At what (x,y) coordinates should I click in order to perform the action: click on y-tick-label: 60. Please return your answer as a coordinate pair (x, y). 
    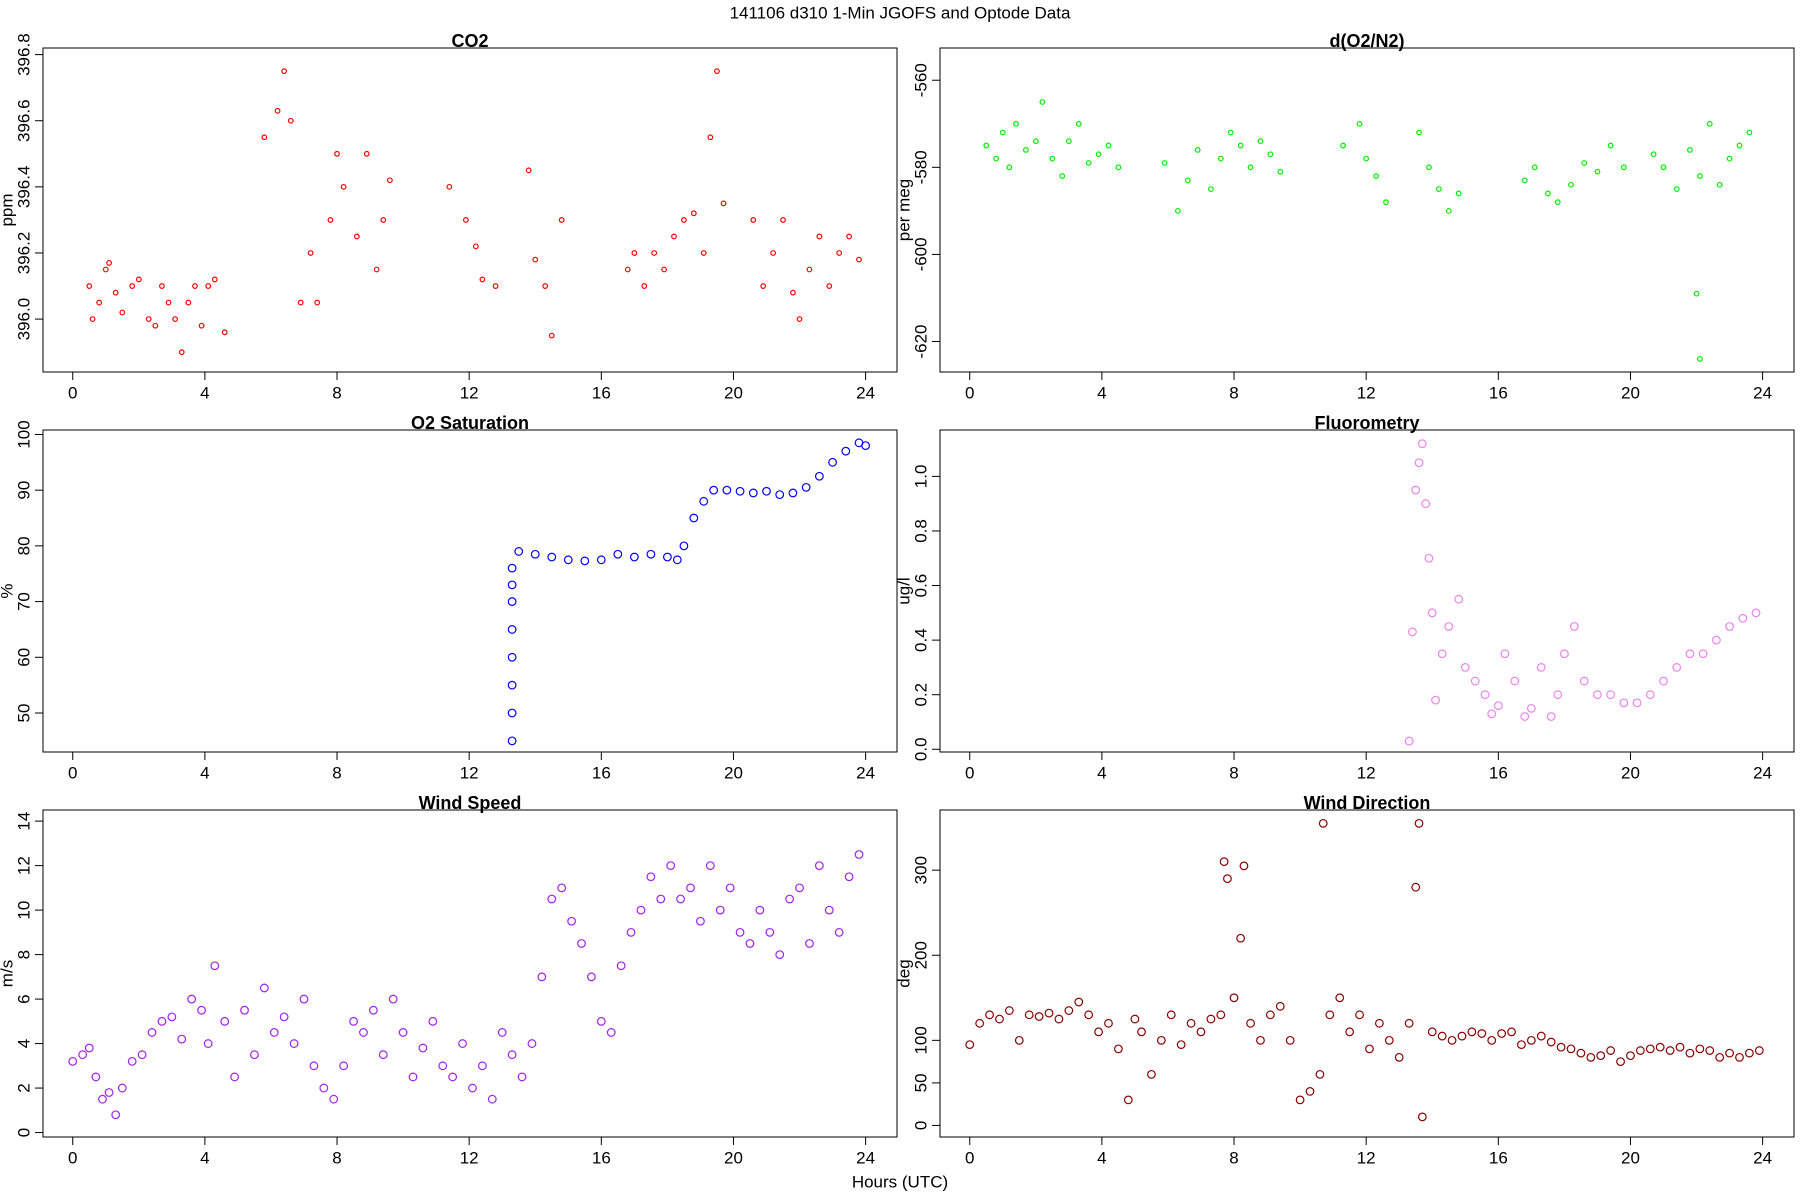
    Looking at the image, I should click on (23, 657).